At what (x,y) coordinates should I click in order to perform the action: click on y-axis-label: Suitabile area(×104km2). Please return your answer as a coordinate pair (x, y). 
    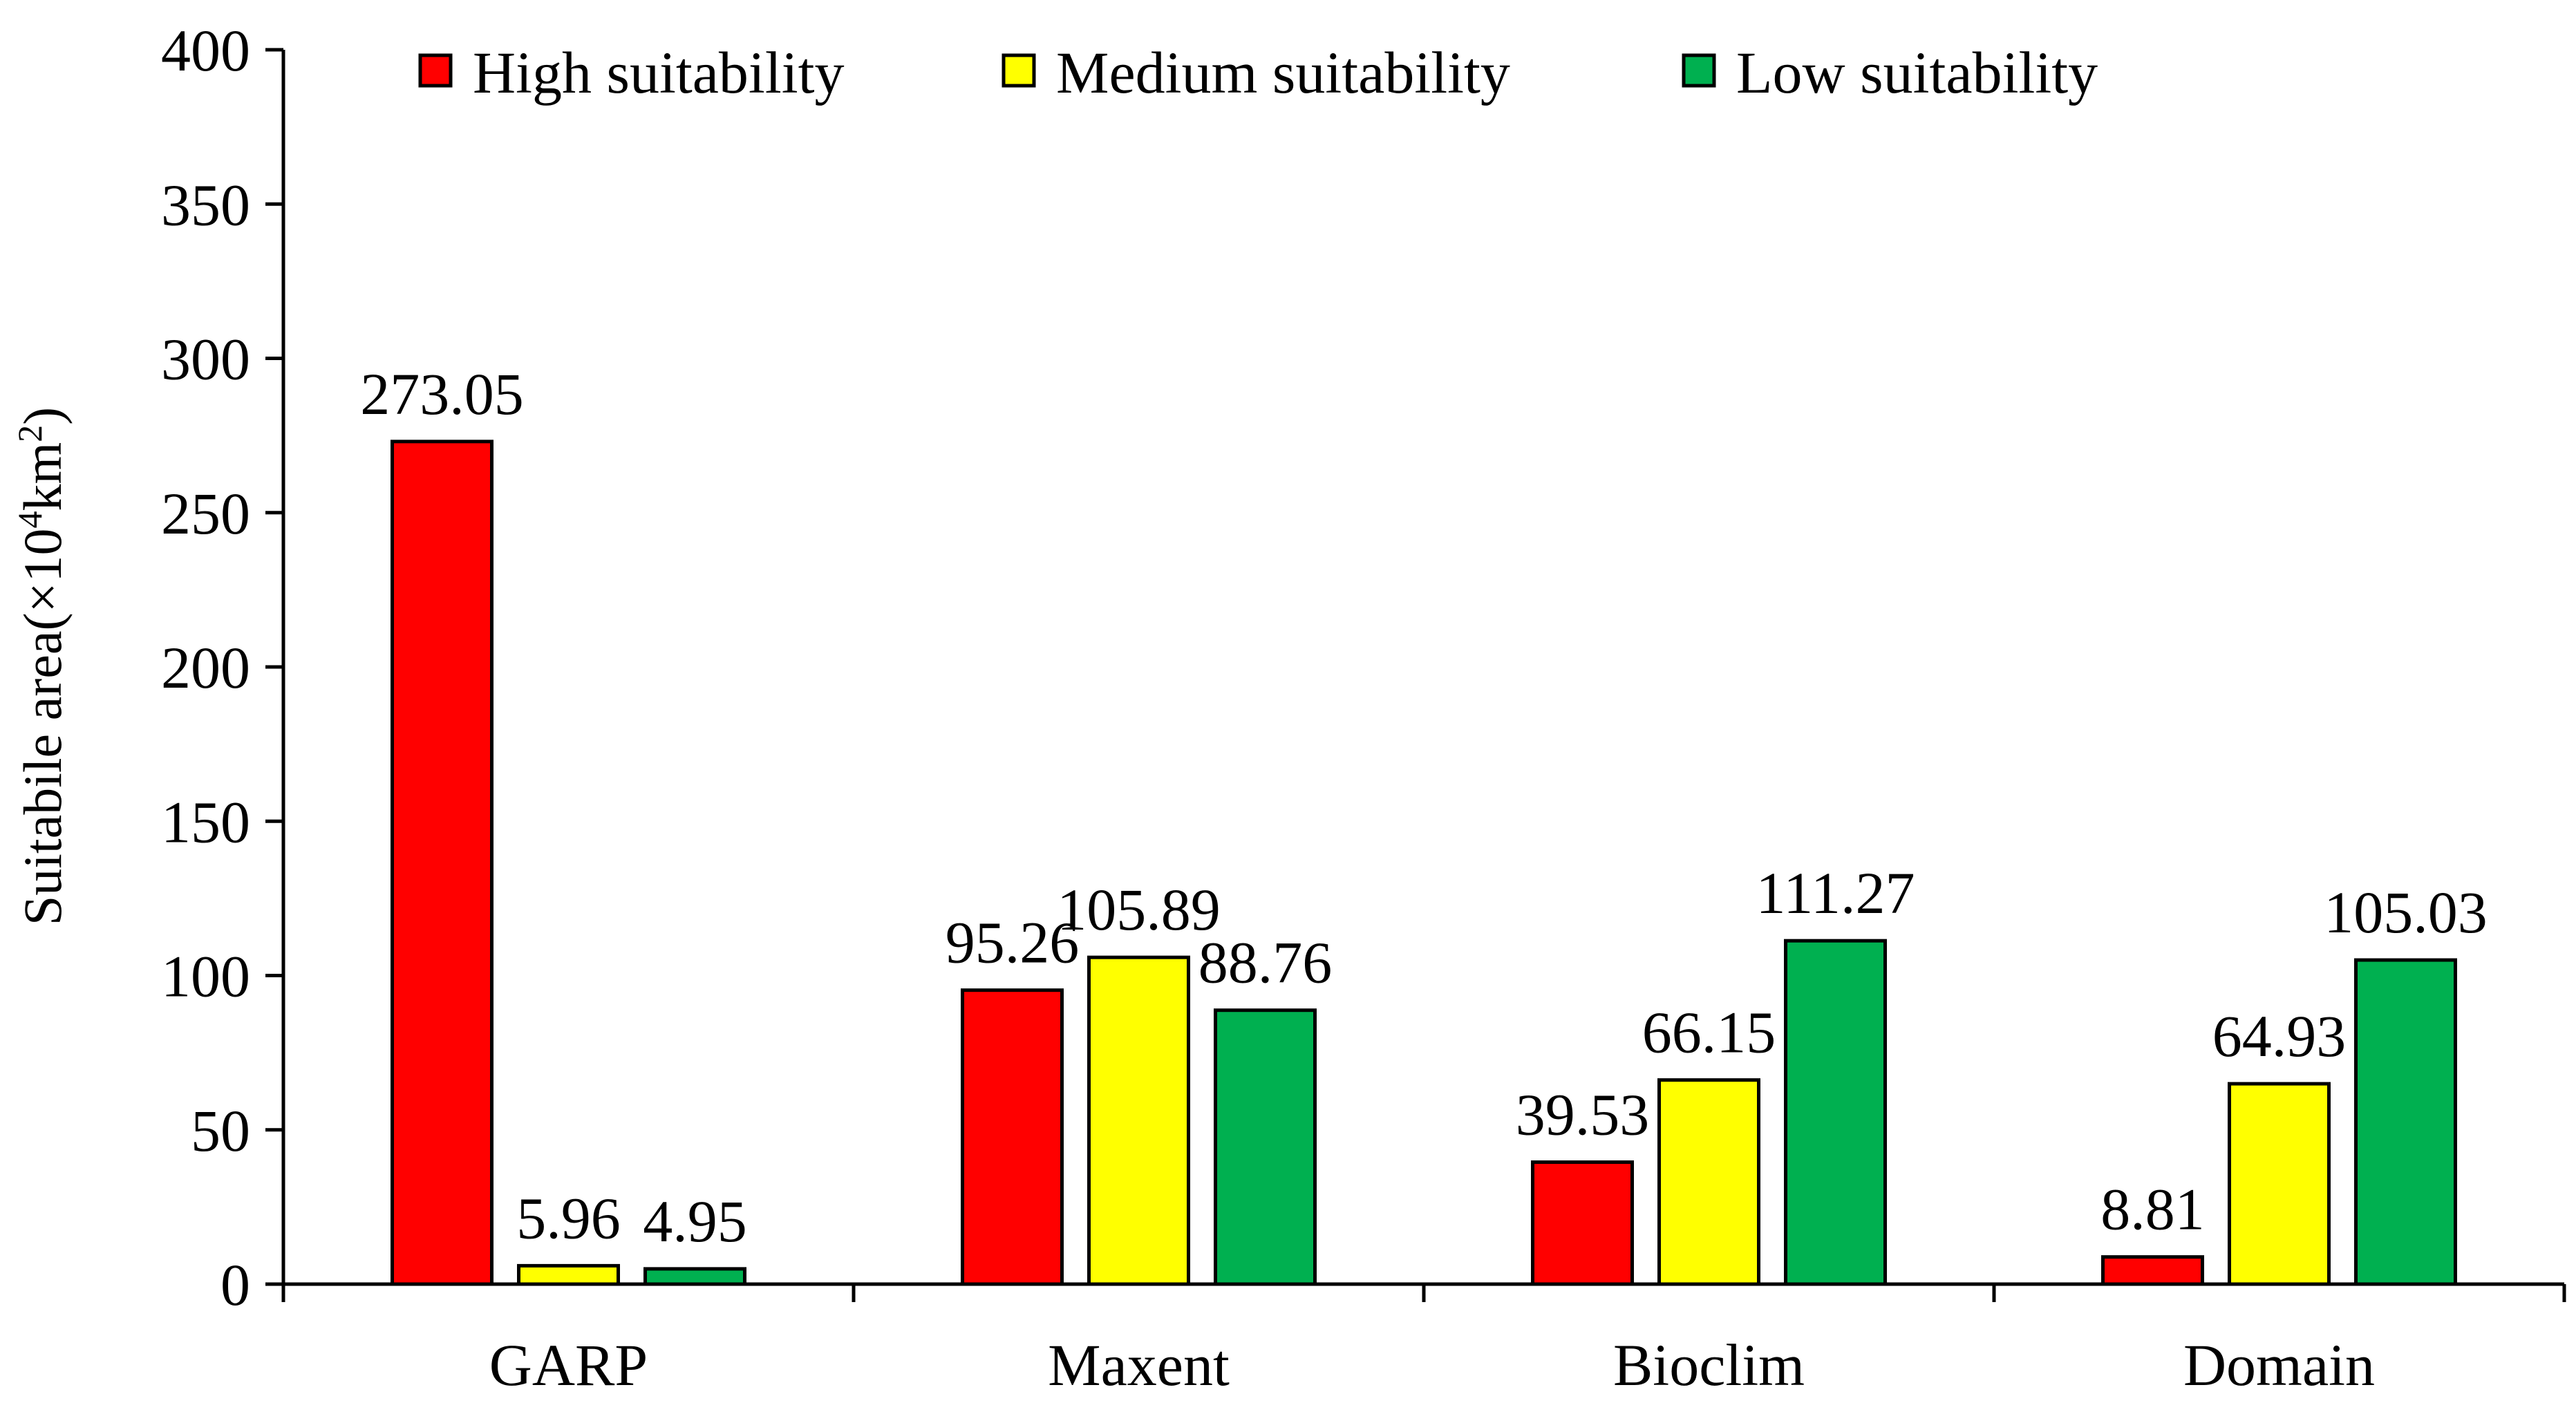
    Looking at the image, I should click on (41, 666).